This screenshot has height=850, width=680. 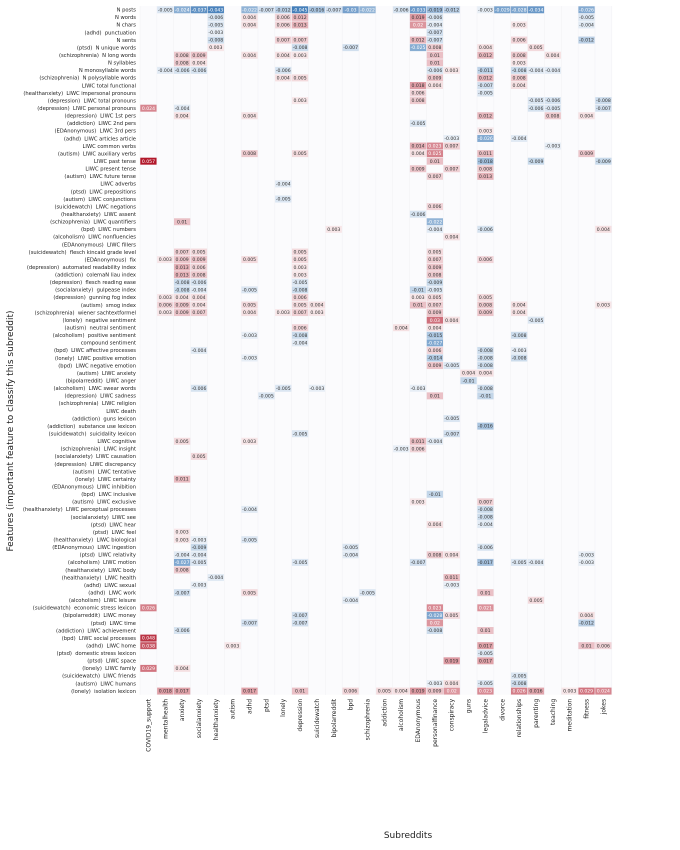 I want to click on cell-value-label: 0.005, so click(x=249, y=260).